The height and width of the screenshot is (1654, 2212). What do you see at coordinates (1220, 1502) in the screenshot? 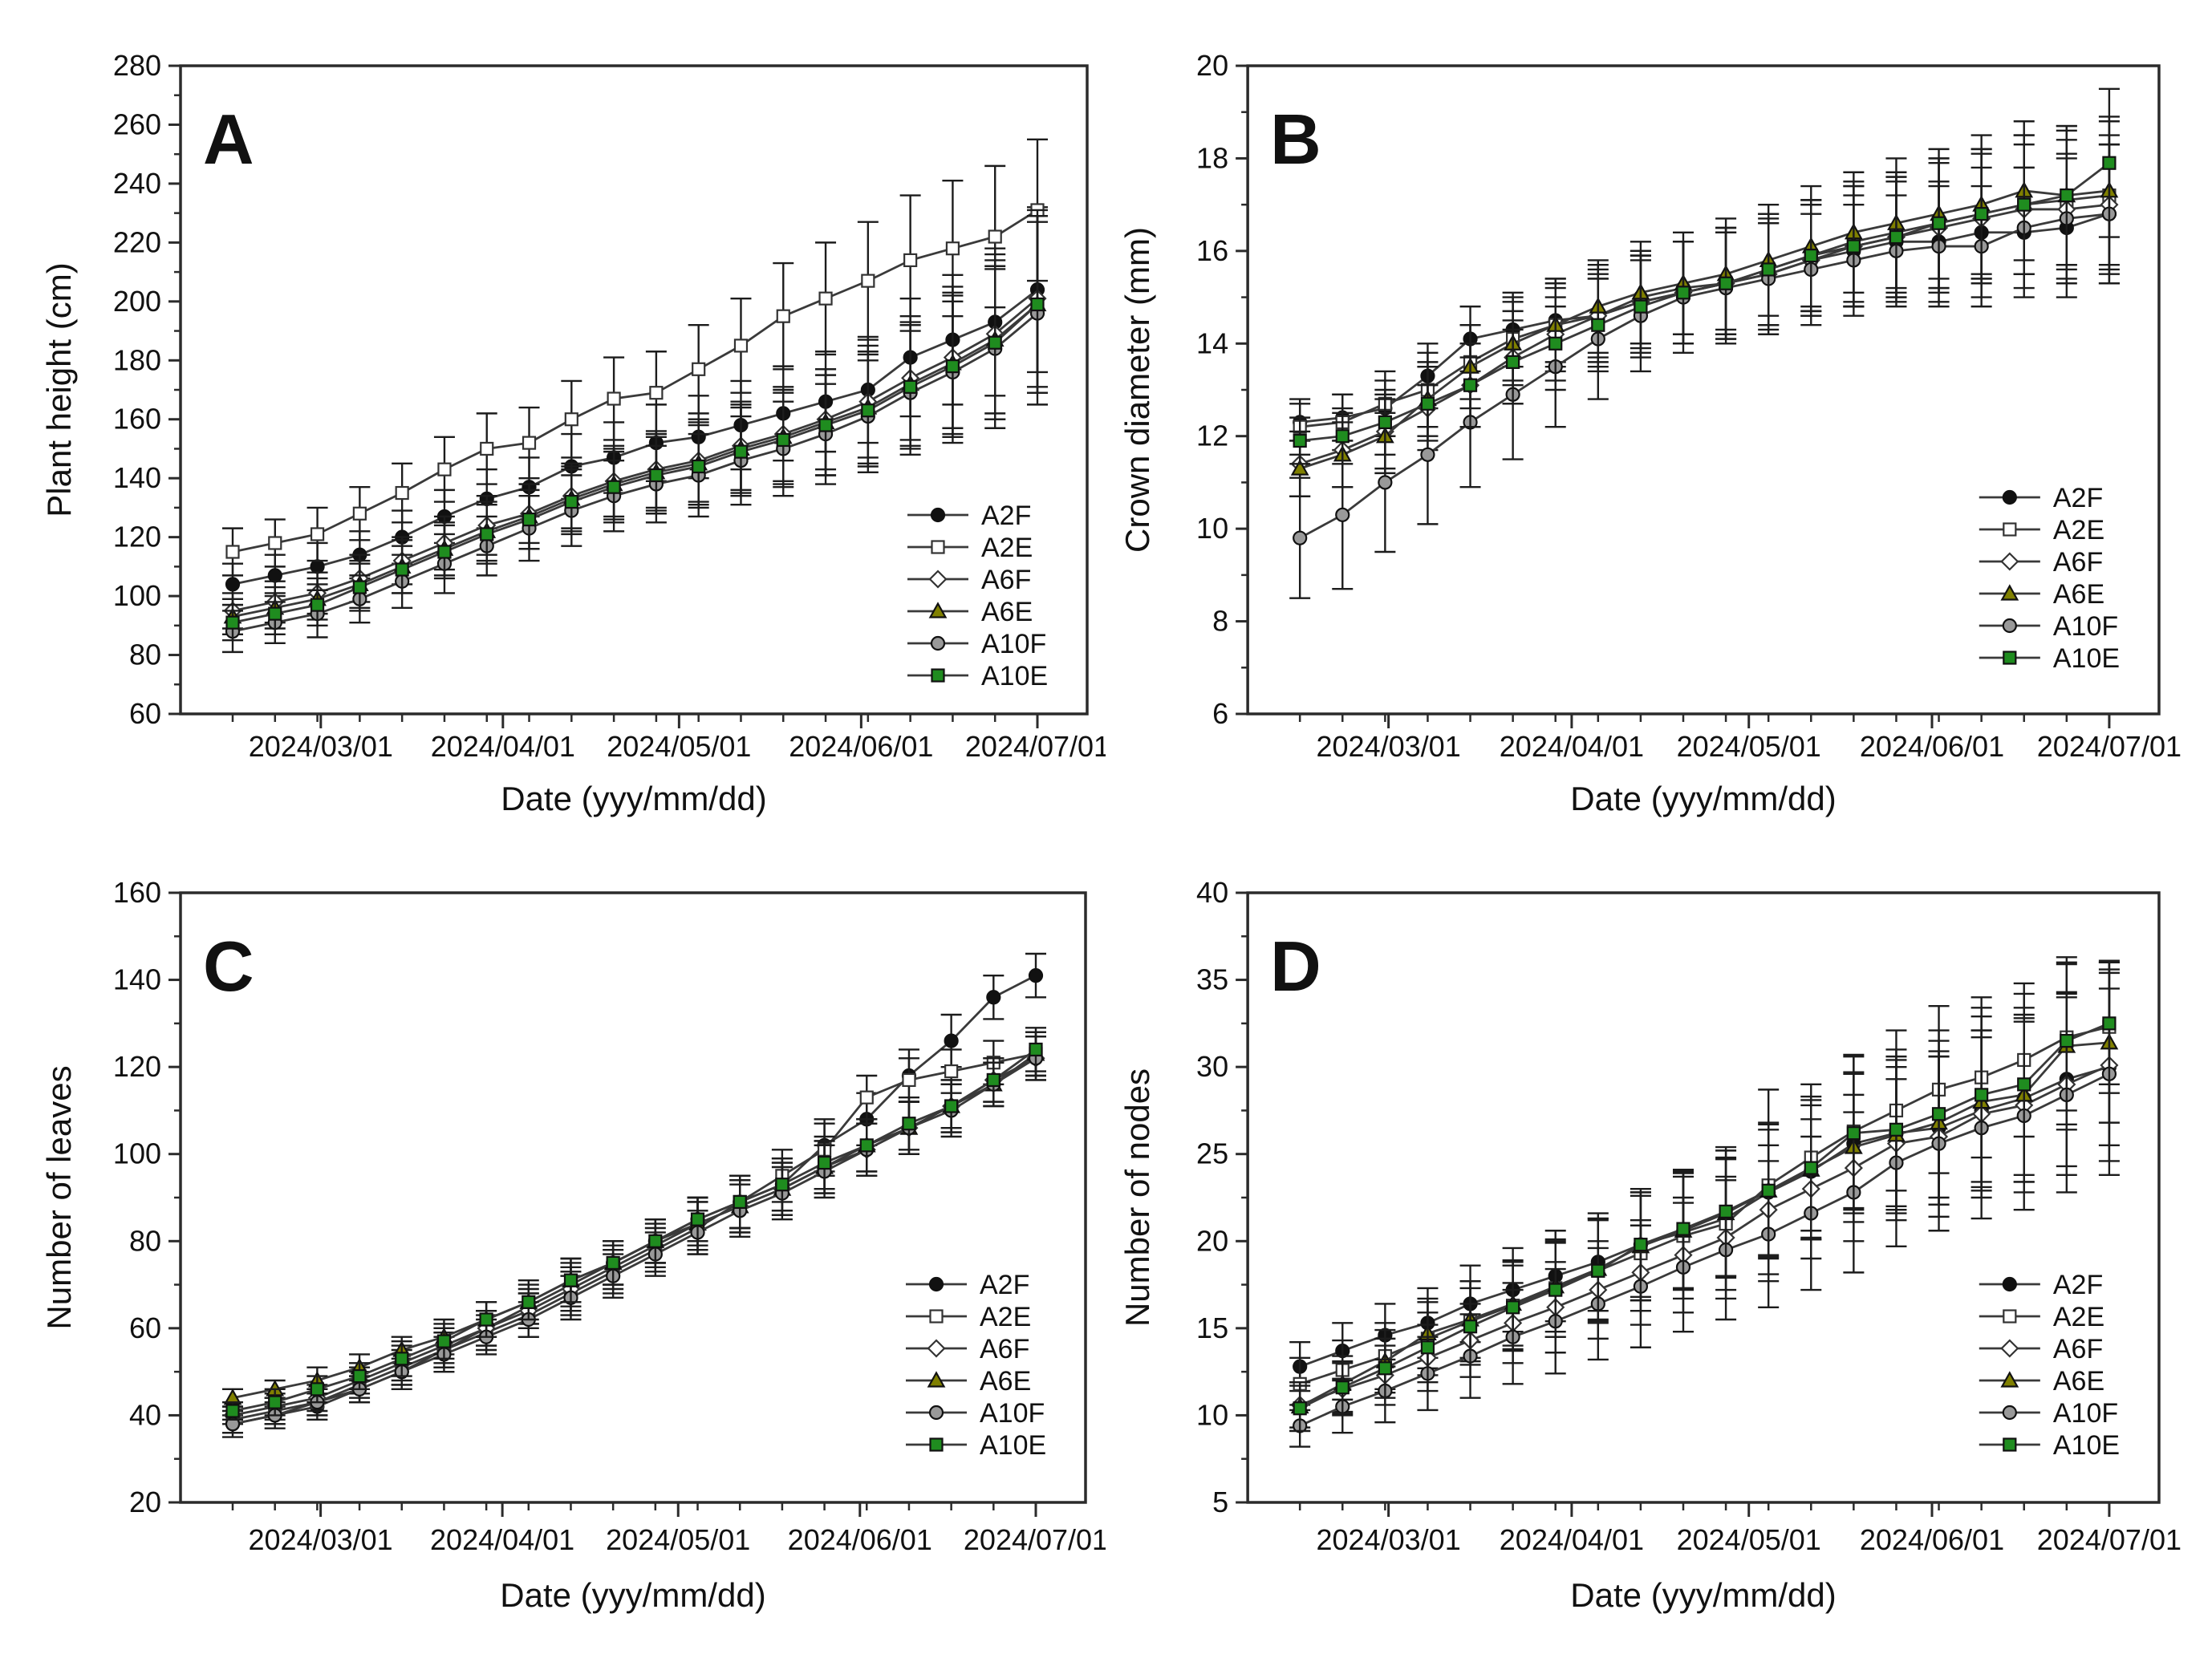
I see `y-tick-label: 5` at bounding box center [1220, 1502].